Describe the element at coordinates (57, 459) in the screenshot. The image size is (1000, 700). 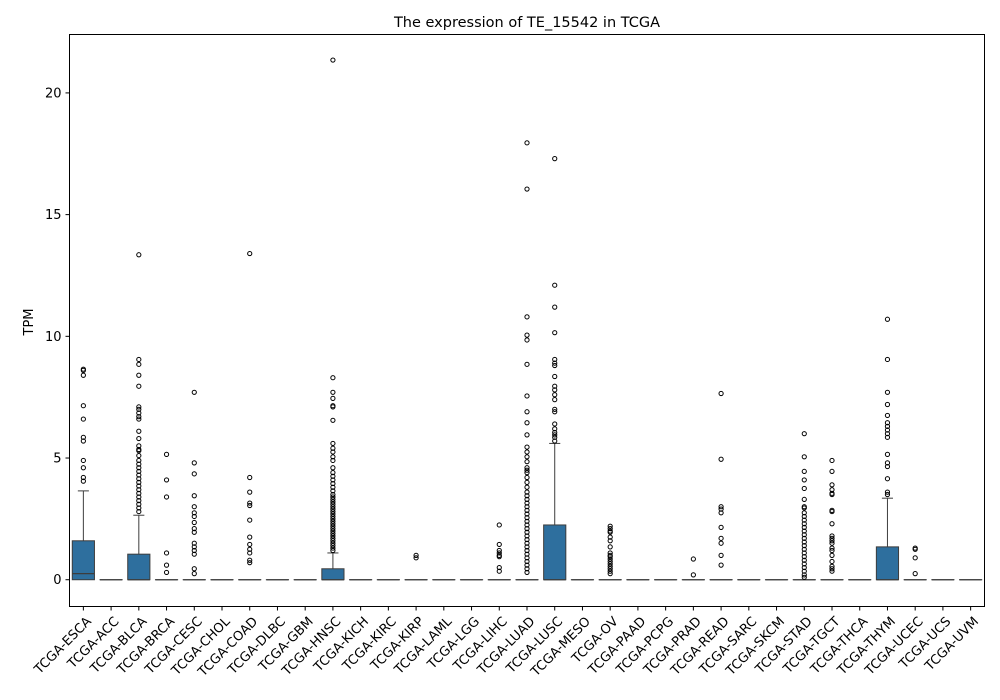
I see `y-tick-label: 5` at that location.